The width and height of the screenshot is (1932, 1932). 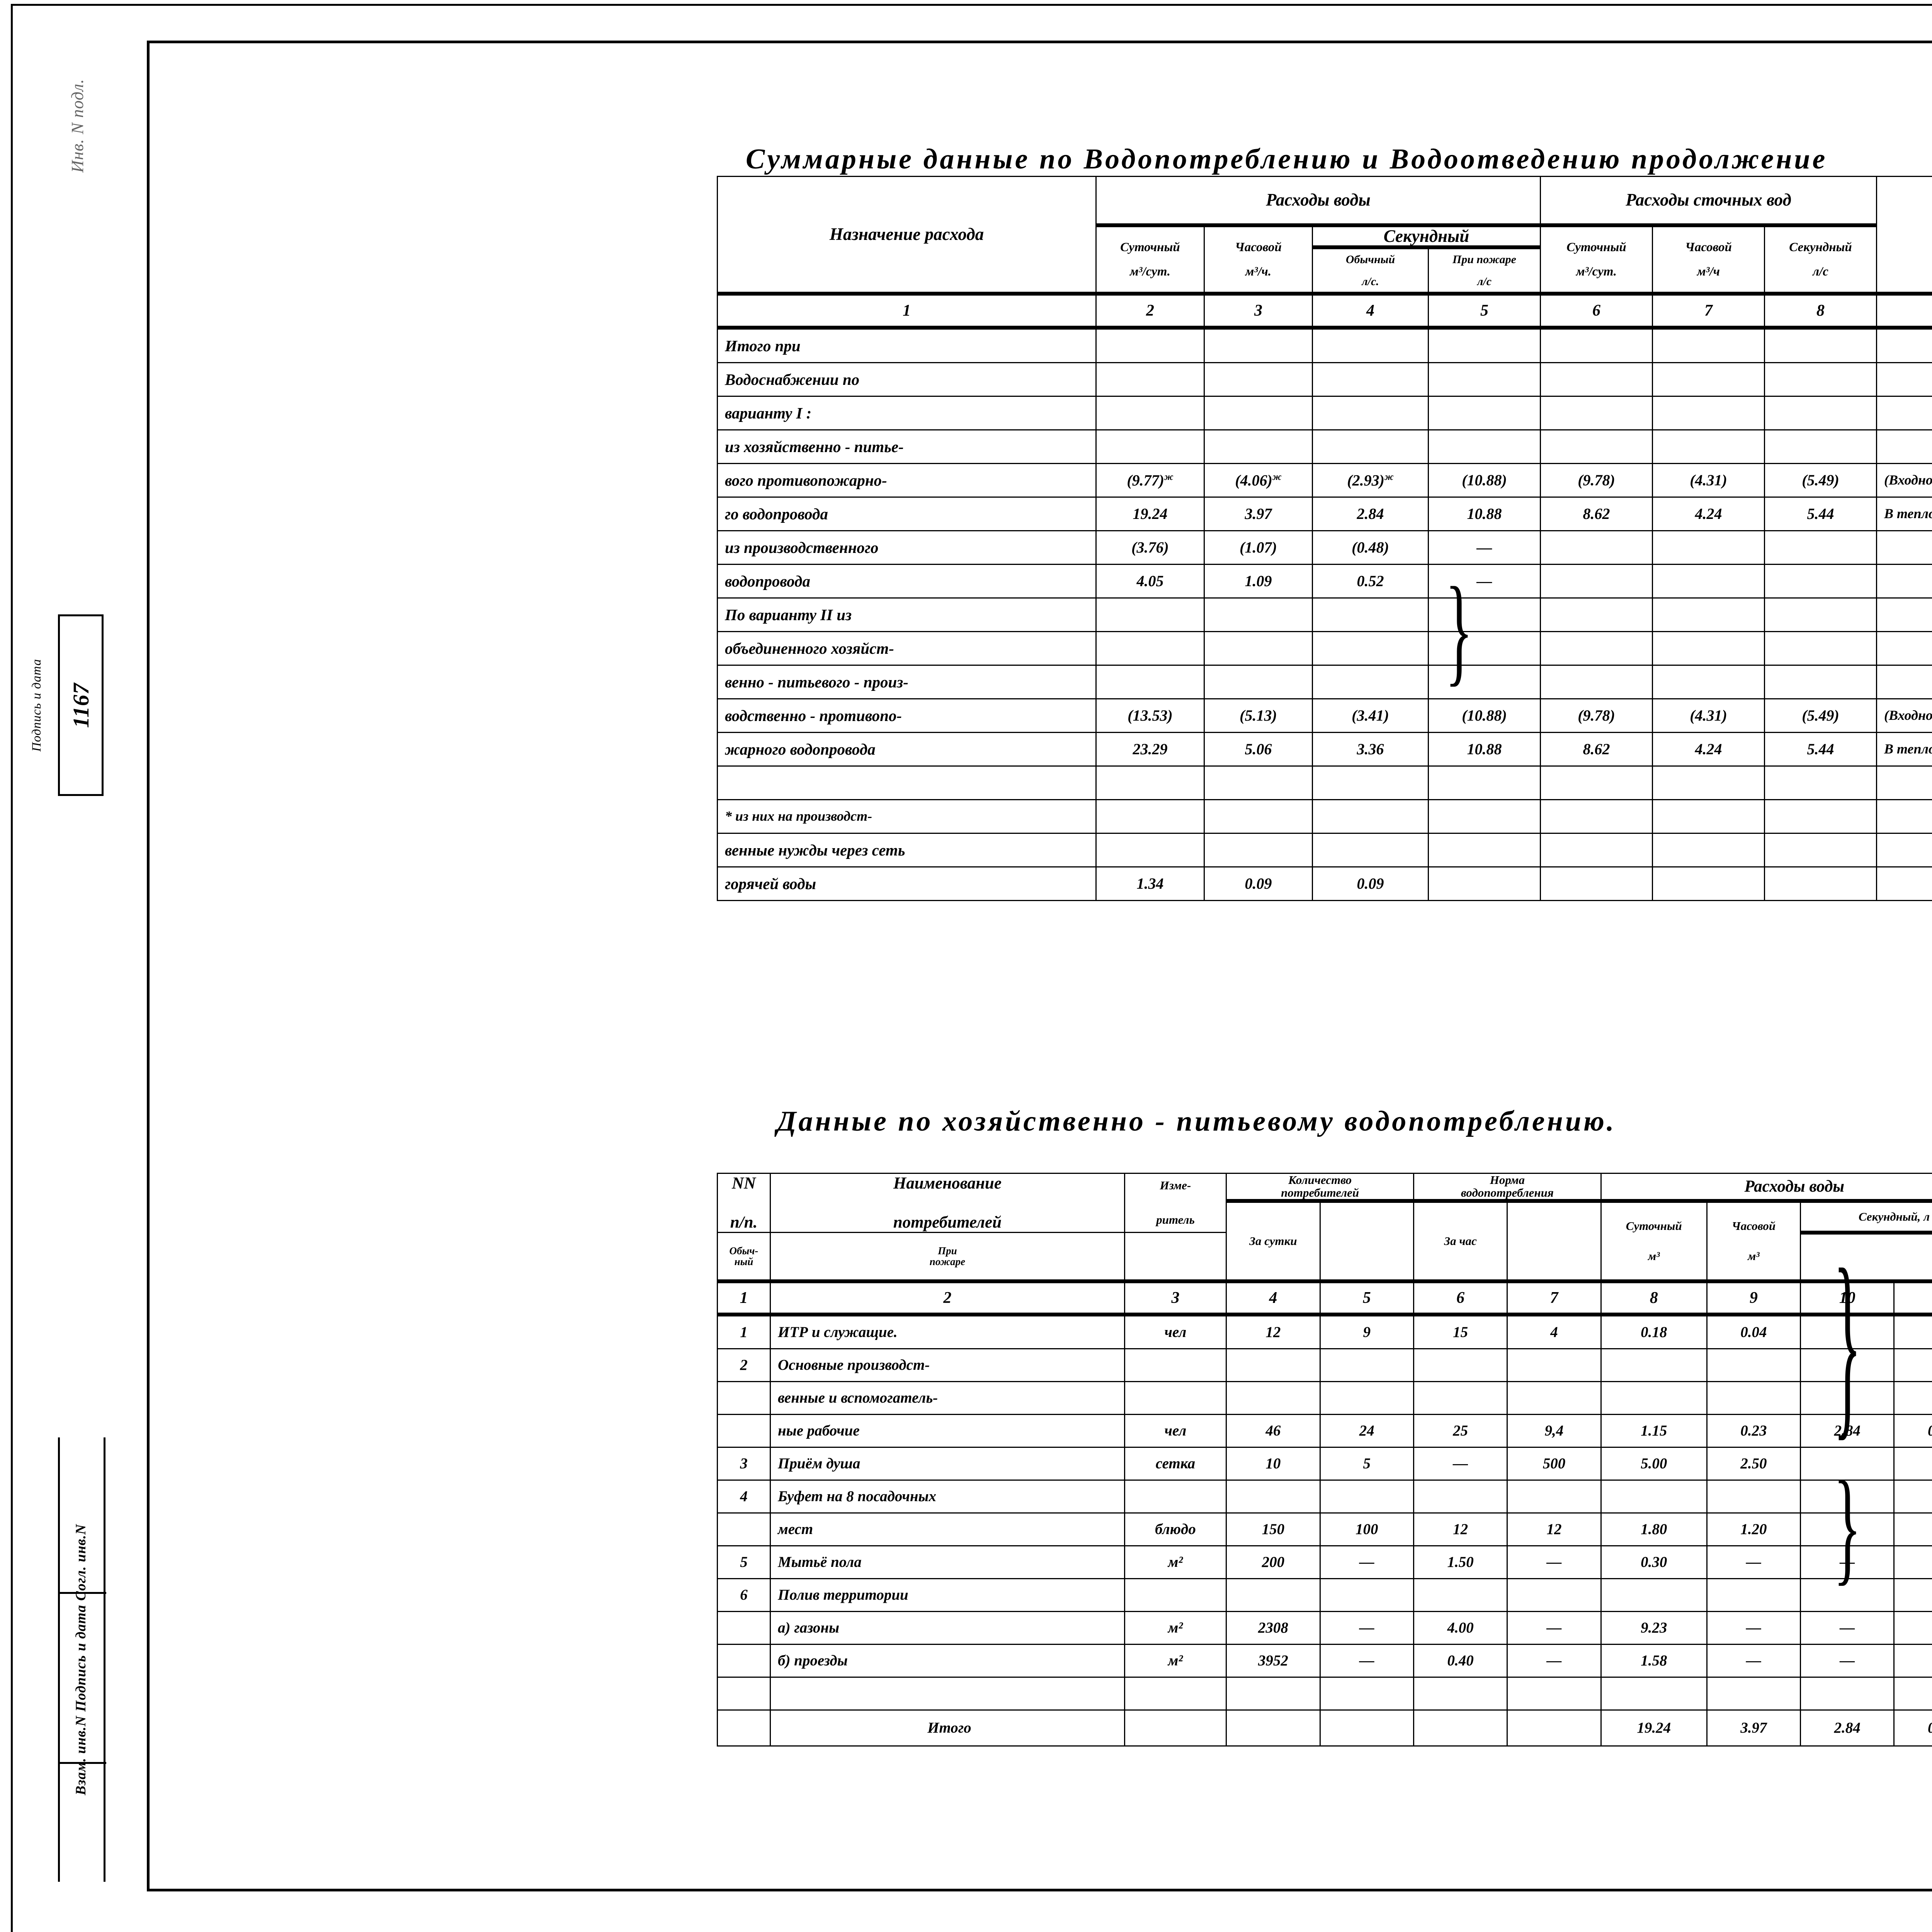 I want to click on table2-cell-name: Основные производст-, so click(x=947, y=1365).